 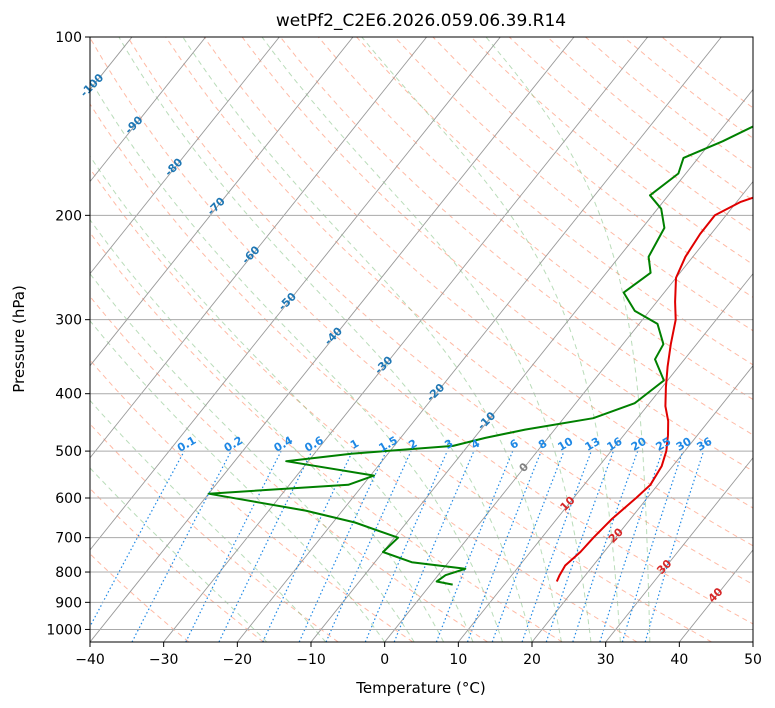 What do you see at coordinates (68, 499) in the screenshot?
I see `y-tick-label: 600` at bounding box center [68, 499].